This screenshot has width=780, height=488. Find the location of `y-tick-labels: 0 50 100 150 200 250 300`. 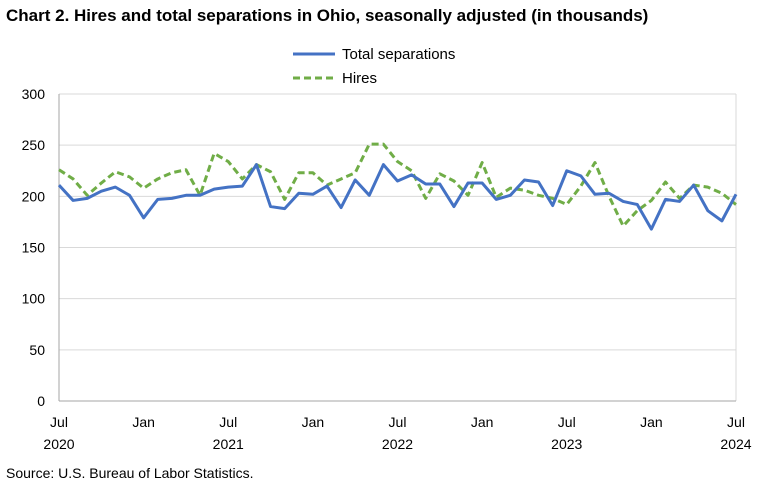

y-tick-labels: 0 50 100 150 200 250 300 is located at coordinates (34, 247).